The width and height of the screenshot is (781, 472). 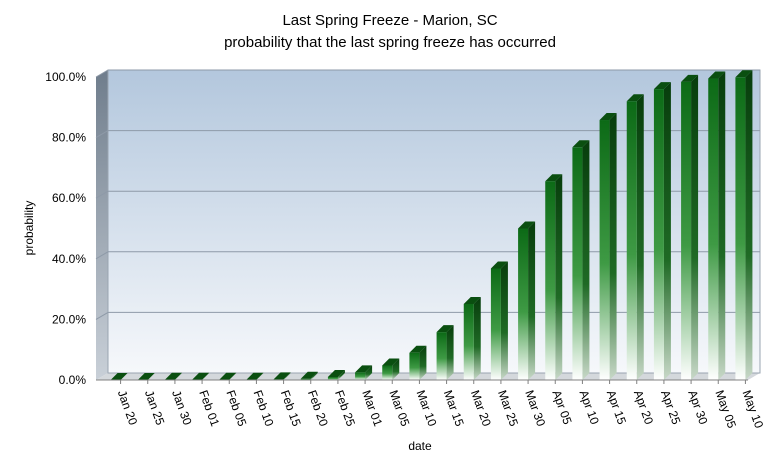 I want to click on y-axis-label: probability, so click(x=29, y=228).